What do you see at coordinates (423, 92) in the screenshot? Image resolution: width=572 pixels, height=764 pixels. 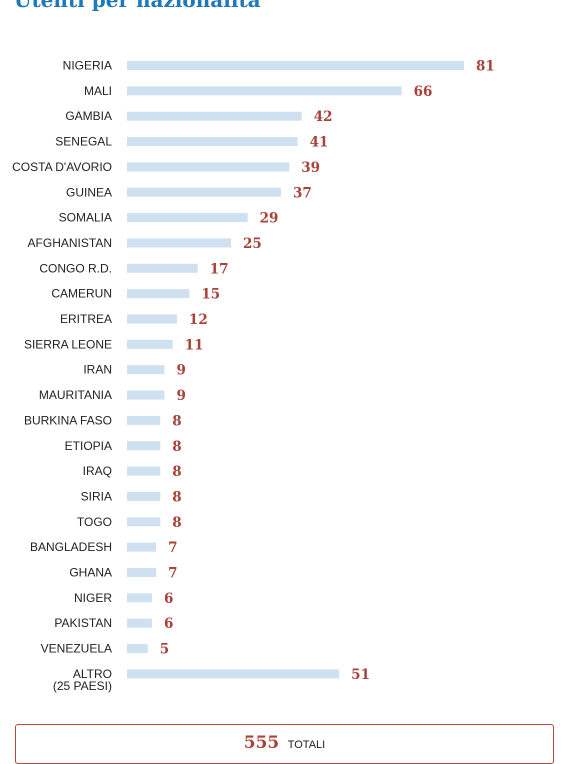 I see `value-label-mali: 66` at bounding box center [423, 92].